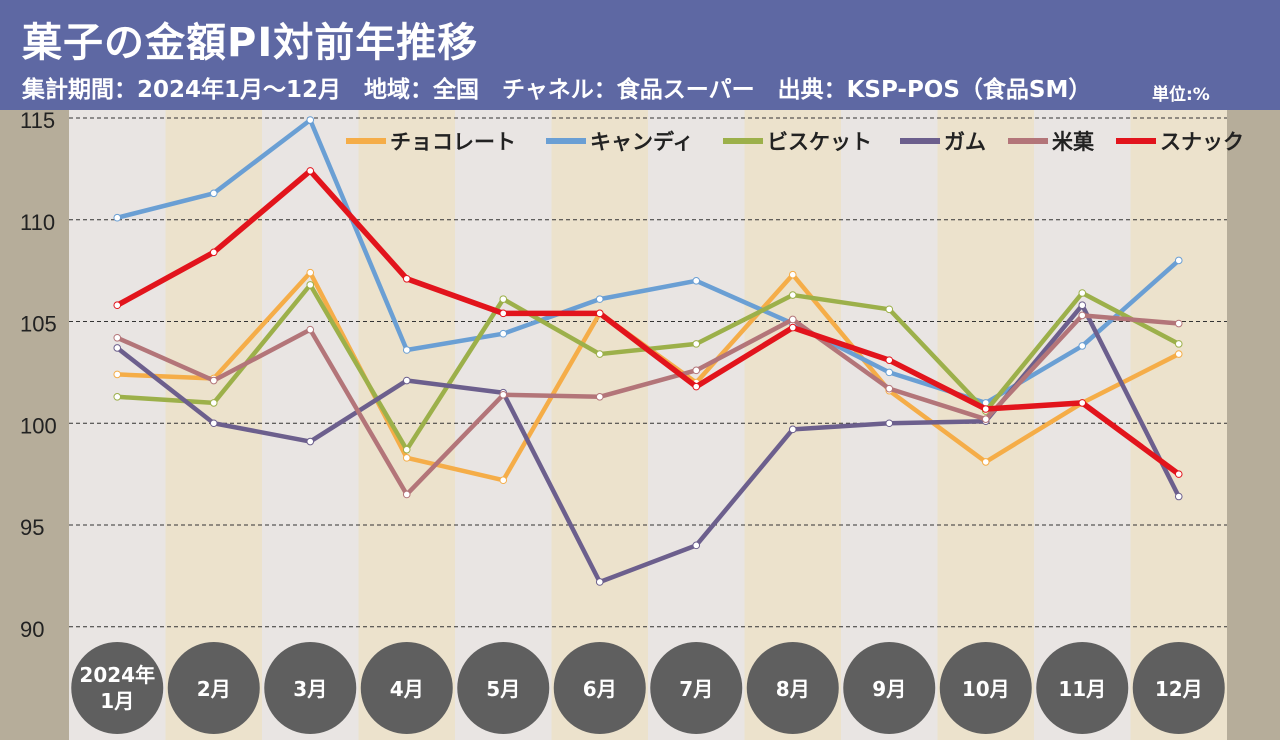 The image size is (1280, 740). I want to click on x-tick-label: 3月, so click(310, 689).